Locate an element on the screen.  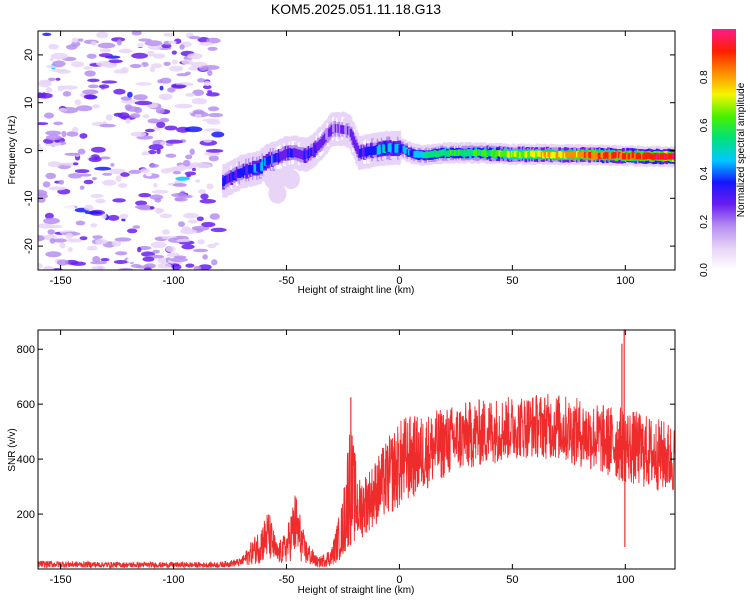
y-tick-label: 800 is located at coordinates (26, 350).